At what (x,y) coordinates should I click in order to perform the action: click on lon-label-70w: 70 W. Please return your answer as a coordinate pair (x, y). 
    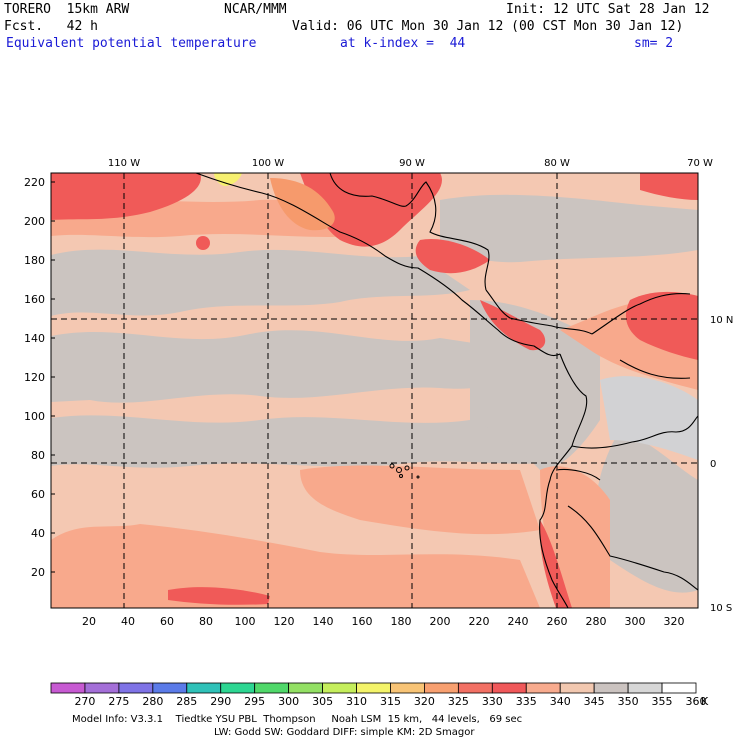
    Looking at the image, I should click on (700, 163).